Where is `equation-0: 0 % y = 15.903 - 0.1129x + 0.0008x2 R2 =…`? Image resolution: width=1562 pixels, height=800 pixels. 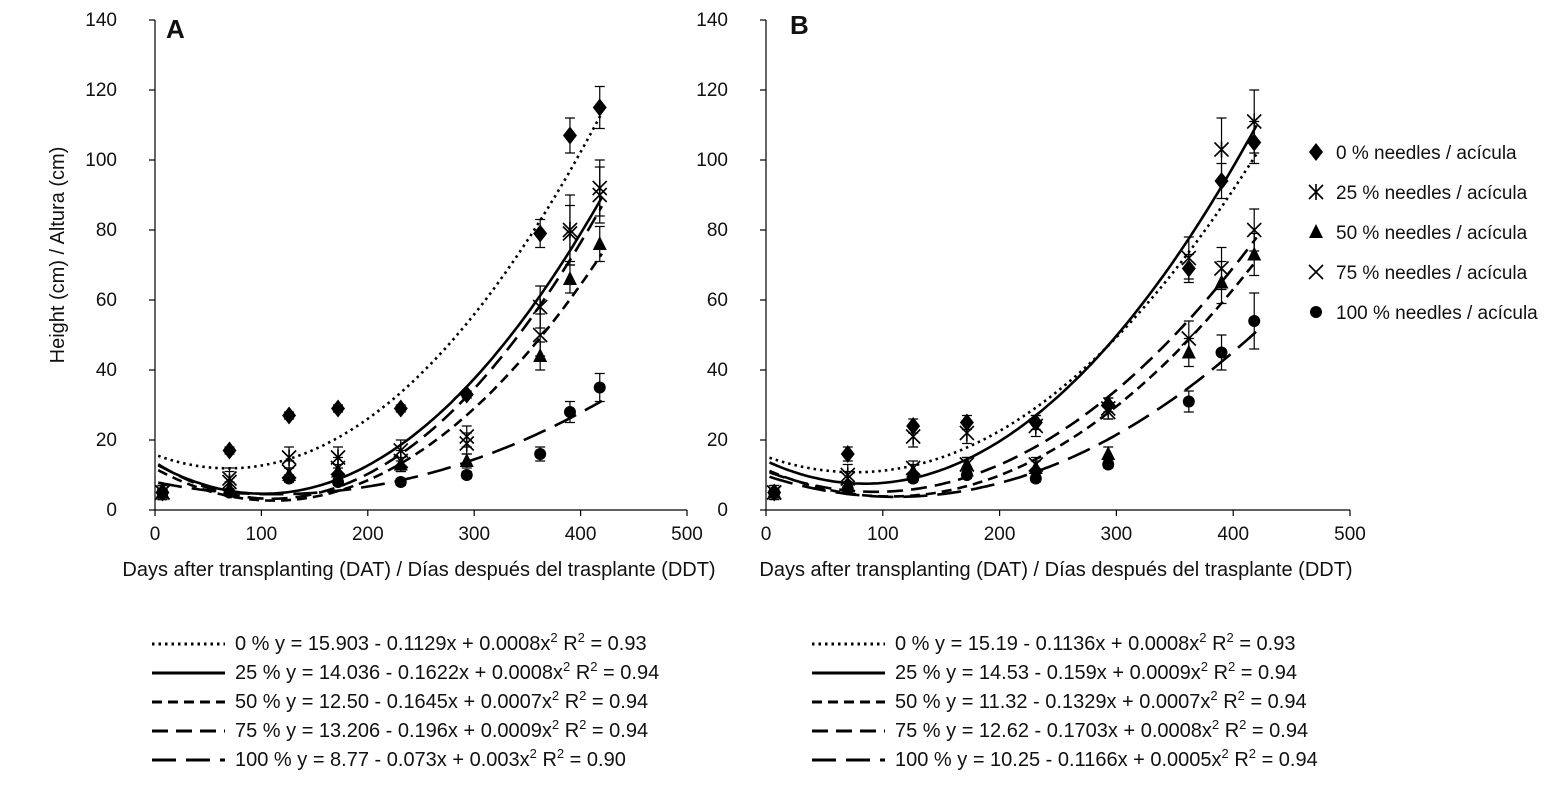
equation-0: 0 % y = 15.903 - 0.1129x + 0.0008x2 R2 =… is located at coordinates (441, 642).